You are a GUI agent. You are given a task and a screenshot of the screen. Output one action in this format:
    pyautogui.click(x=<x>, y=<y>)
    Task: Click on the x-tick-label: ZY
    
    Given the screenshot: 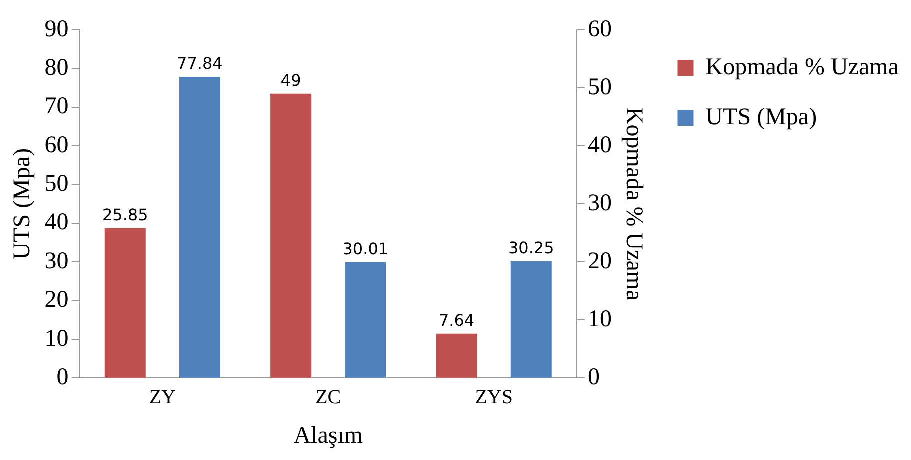 What is the action you would take?
    pyautogui.click(x=162, y=397)
    